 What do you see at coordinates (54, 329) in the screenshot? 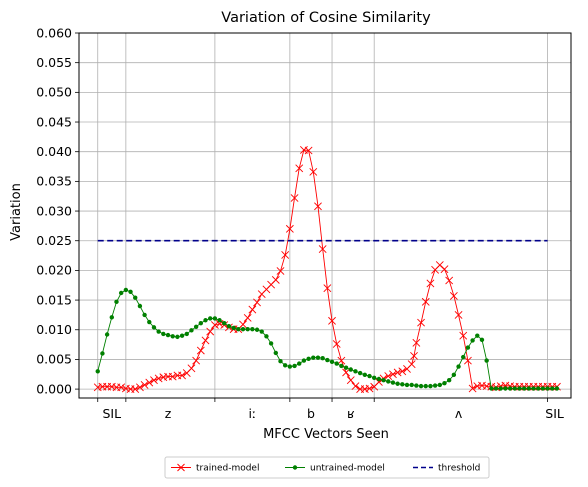
I see `y-tick-label: 0.010` at bounding box center [54, 329].